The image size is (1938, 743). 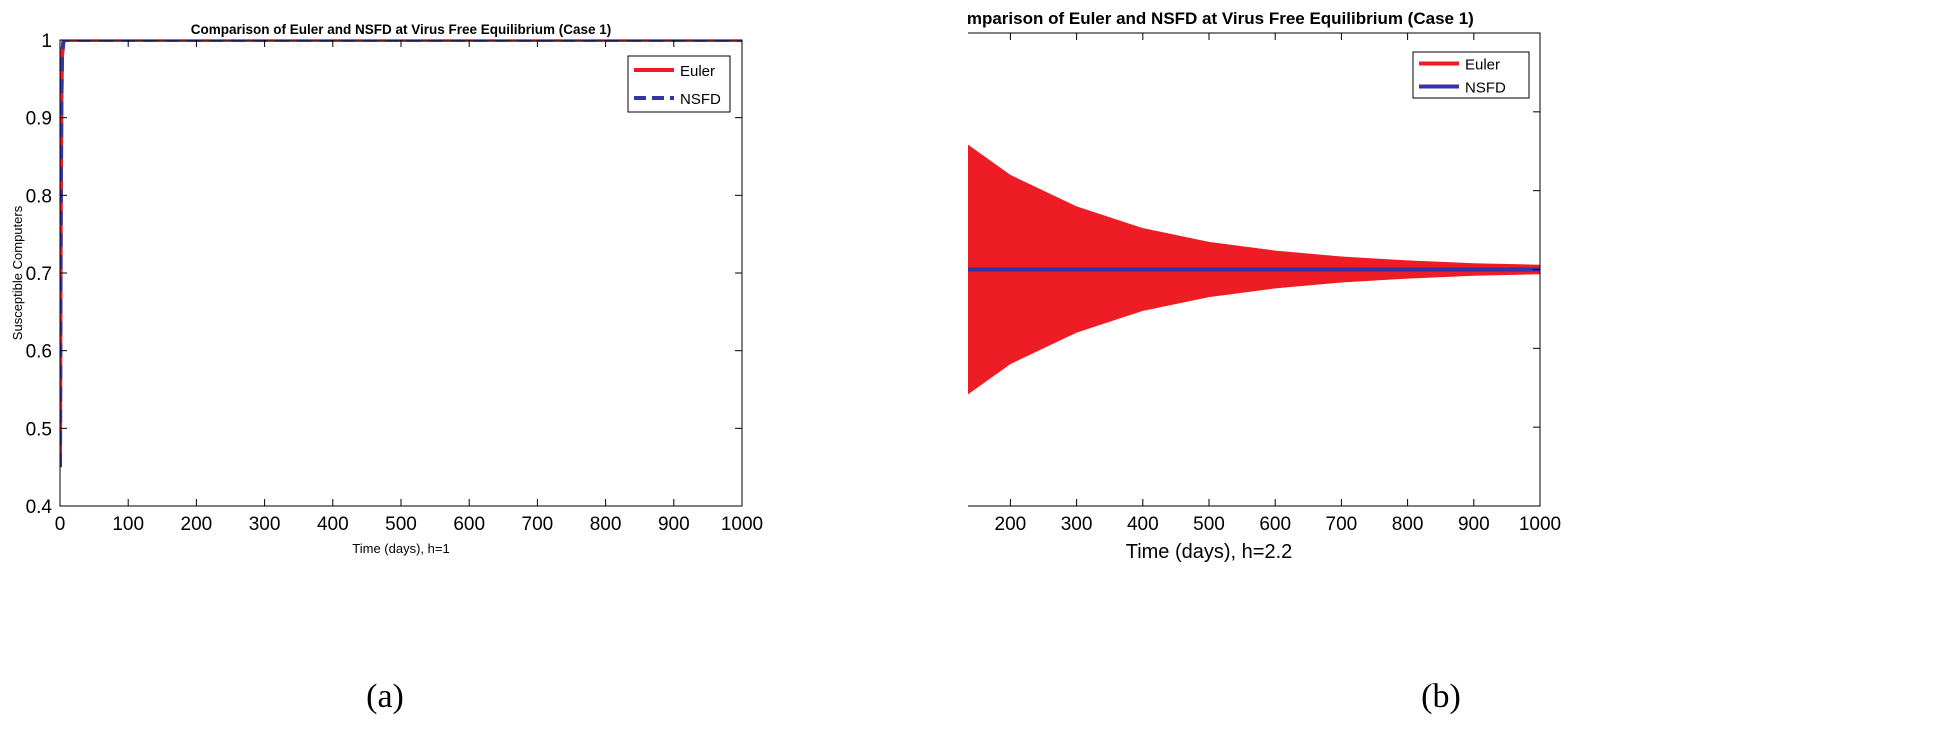 I want to click on x-tick-label: 100, so click(x=128, y=524).